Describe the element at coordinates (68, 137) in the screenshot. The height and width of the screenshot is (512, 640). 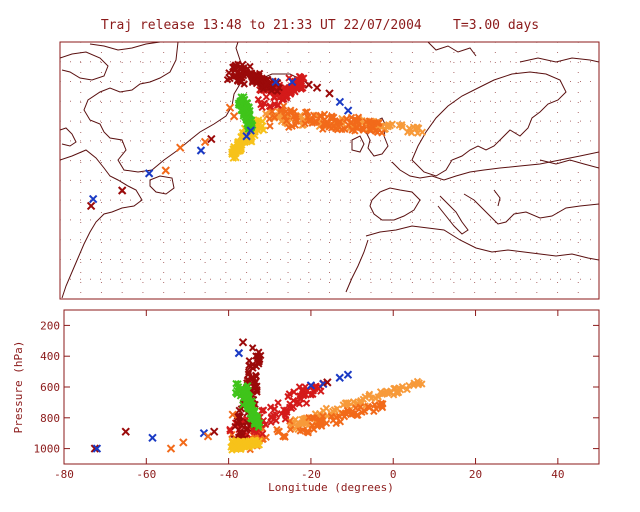
I see `coastline-baffin` at that location.